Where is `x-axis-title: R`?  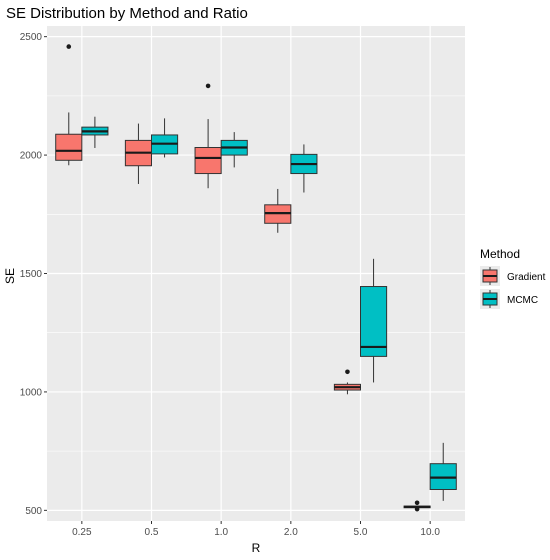
x-axis-title: R is located at coordinates (256, 548).